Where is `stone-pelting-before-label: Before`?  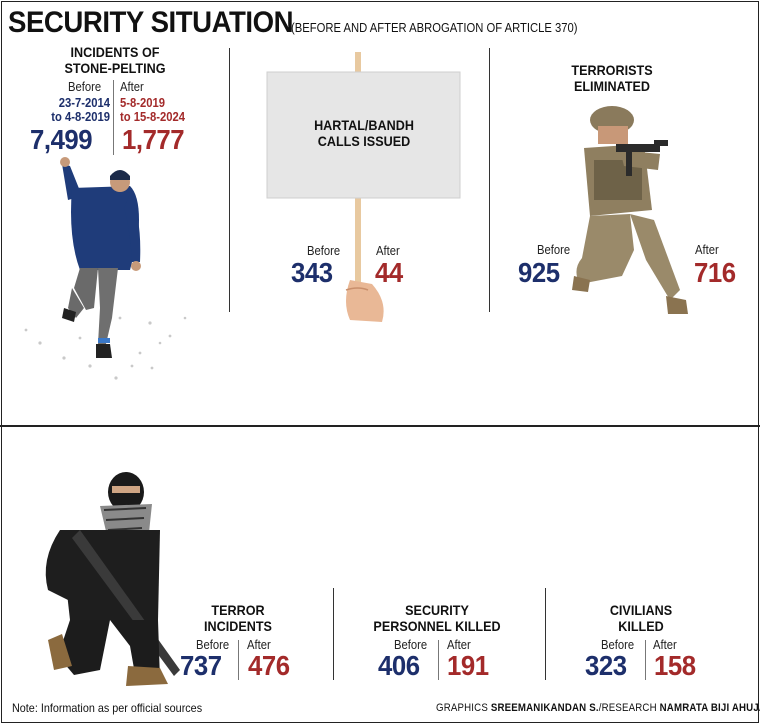
stone-pelting-before-label: Before is located at coordinates (85, 87).